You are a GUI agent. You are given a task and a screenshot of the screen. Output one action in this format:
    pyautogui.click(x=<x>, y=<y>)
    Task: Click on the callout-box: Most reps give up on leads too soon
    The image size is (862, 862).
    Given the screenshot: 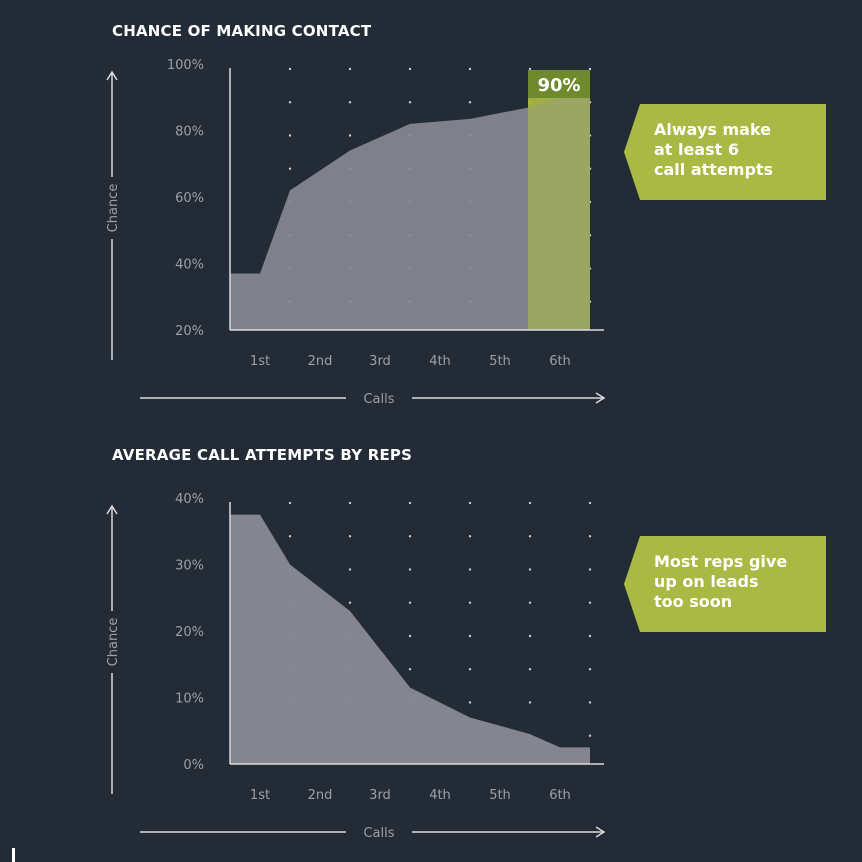 What is the action you would take?
    pyautogui.click(x=725, y=584)
    